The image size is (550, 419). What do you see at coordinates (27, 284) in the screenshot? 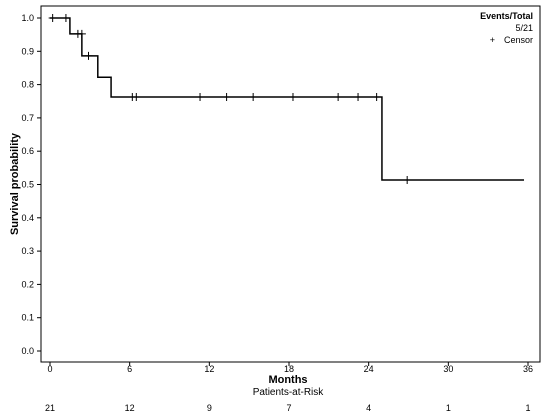
I see `y-tick-label: 0.2` at bounding box center [27, 284].